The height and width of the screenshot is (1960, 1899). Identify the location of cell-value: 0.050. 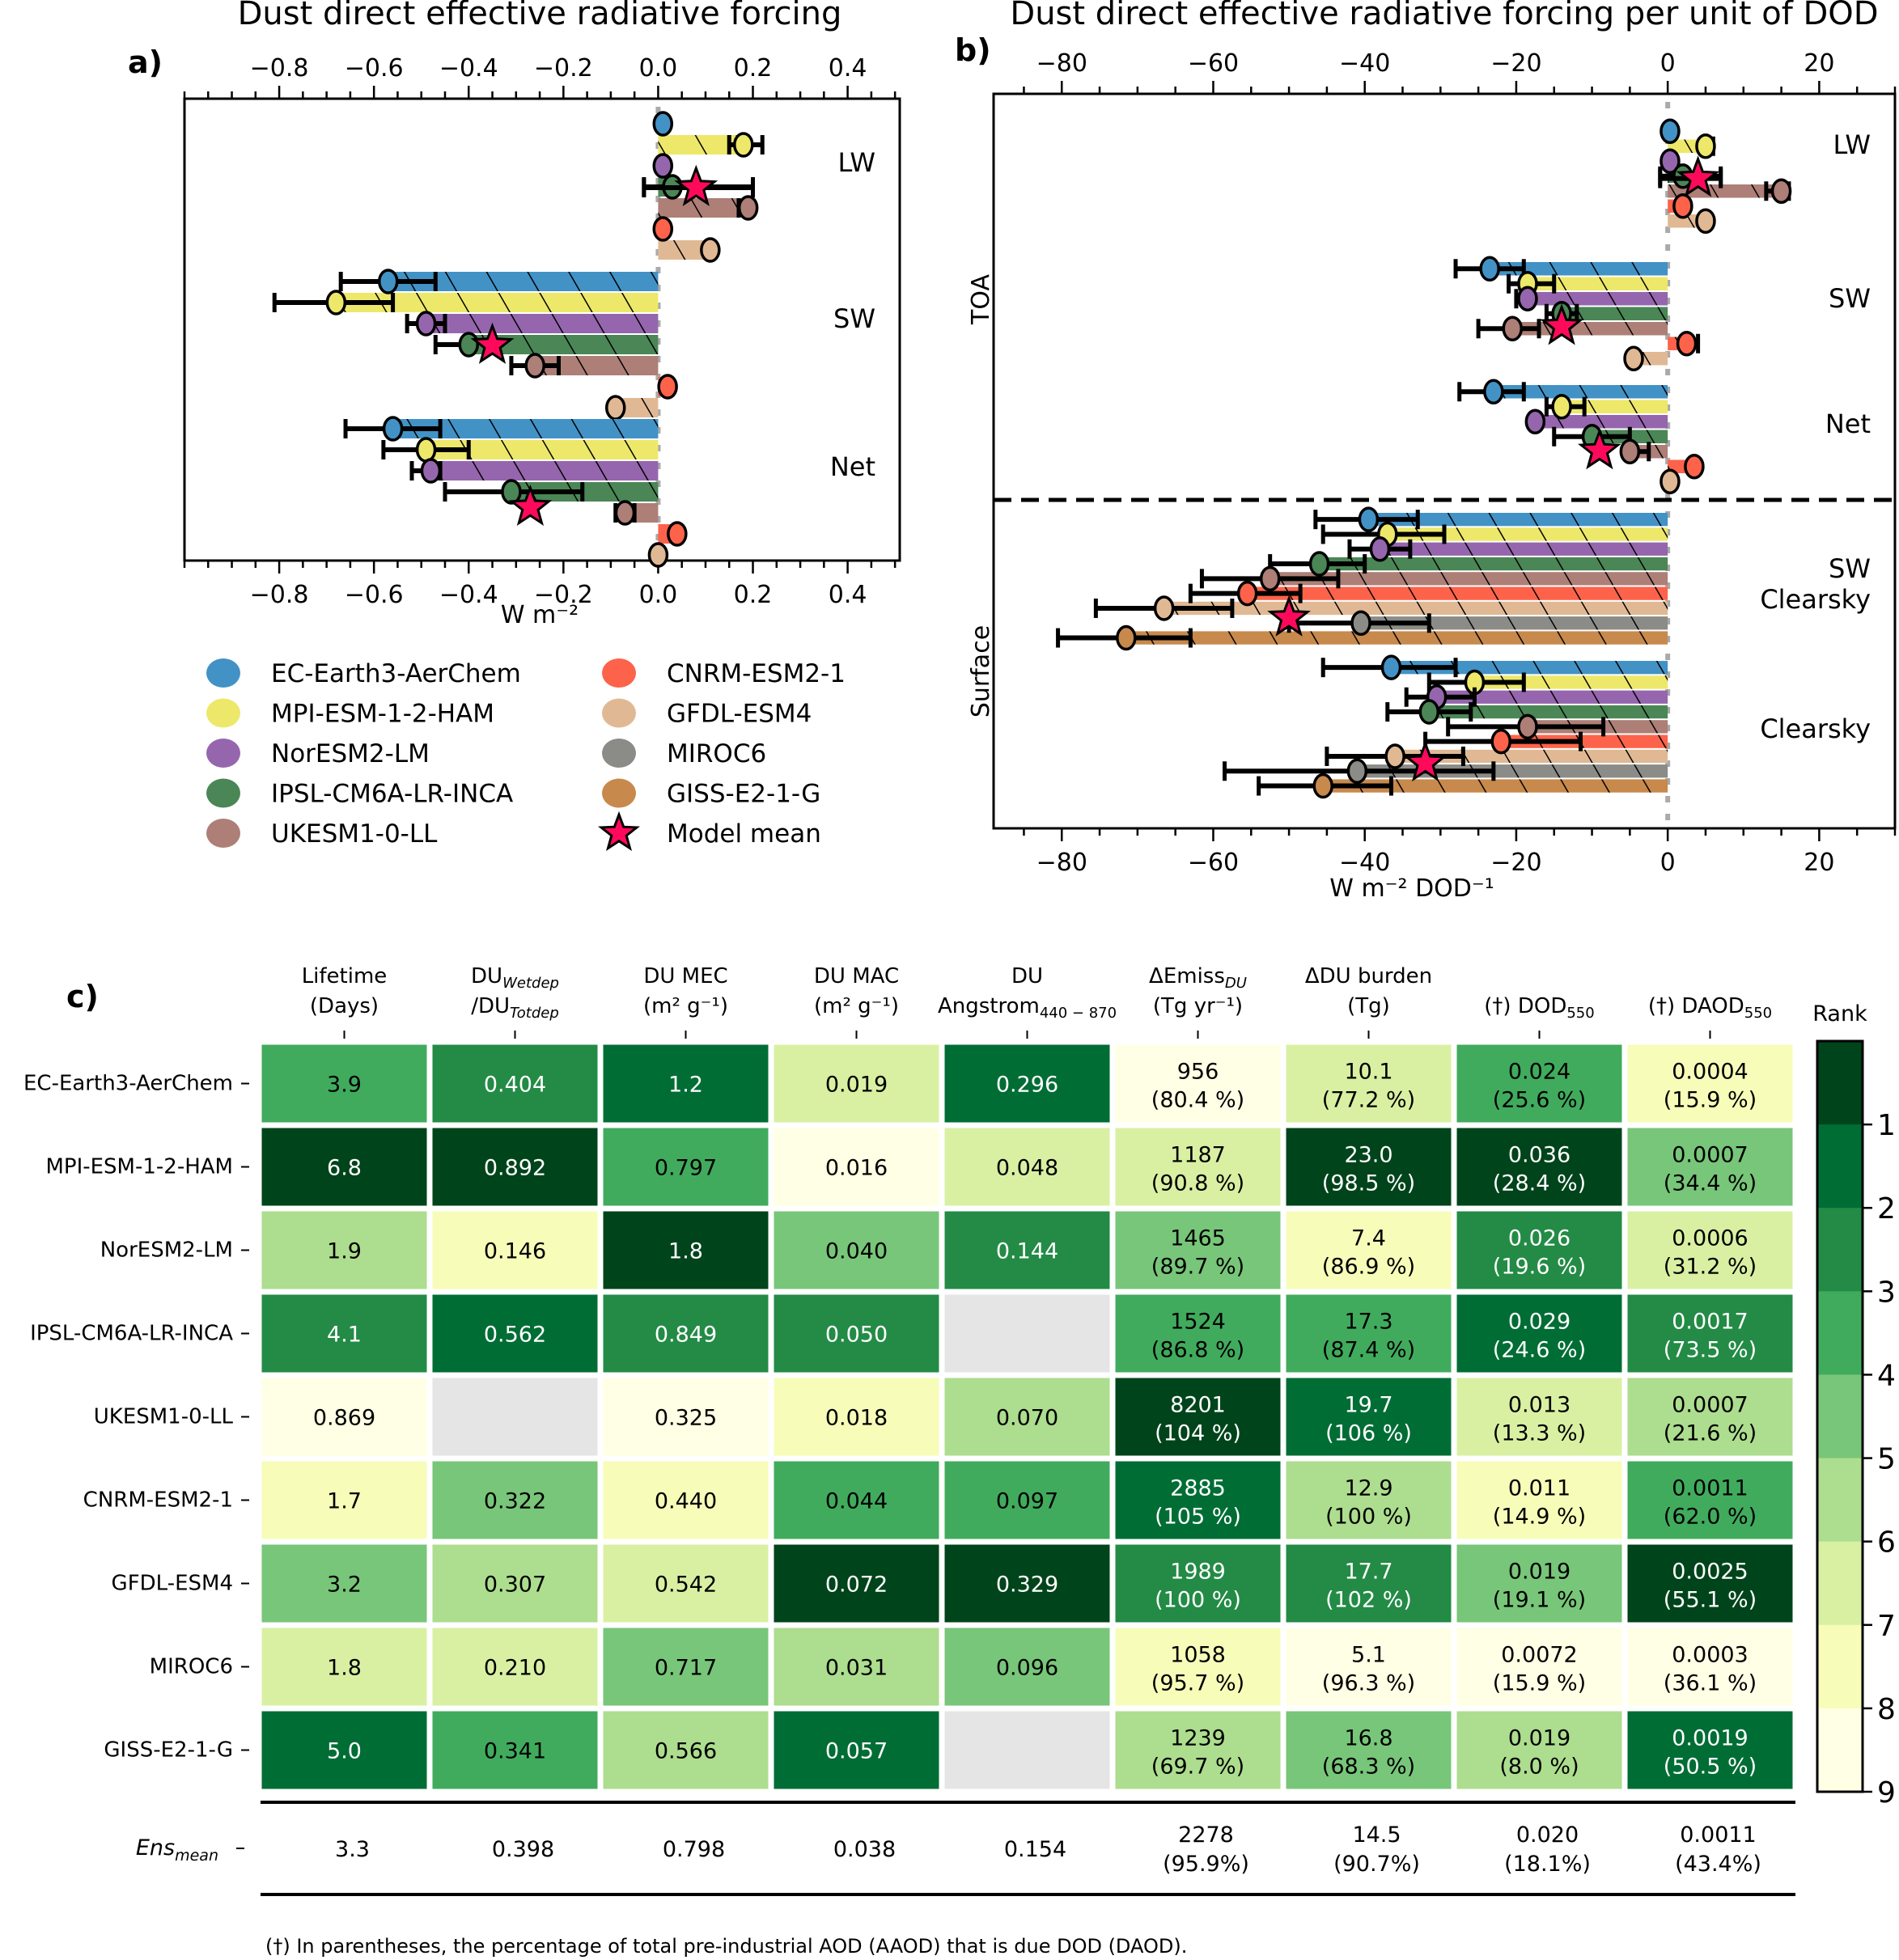
(856, 1335).